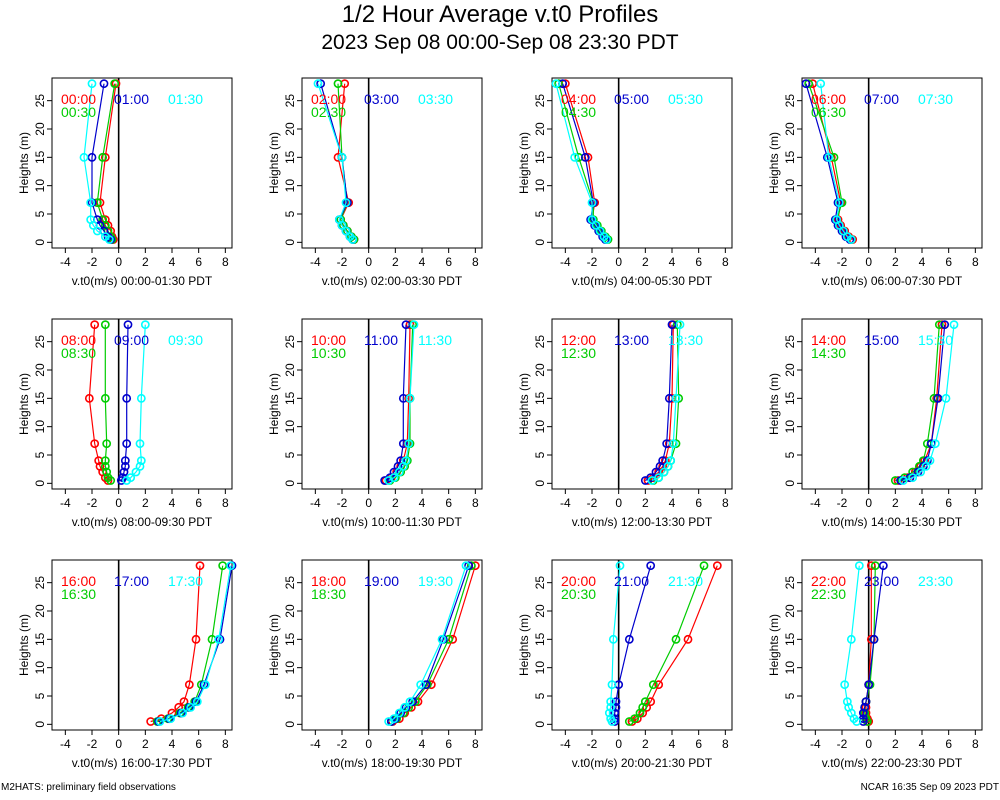 The height and width of the screenshot is (800, 1000). What do you see at coordinates (920, 403) in the screenshot?
I see `series-line-14:00` at bounding box center [920, 403].